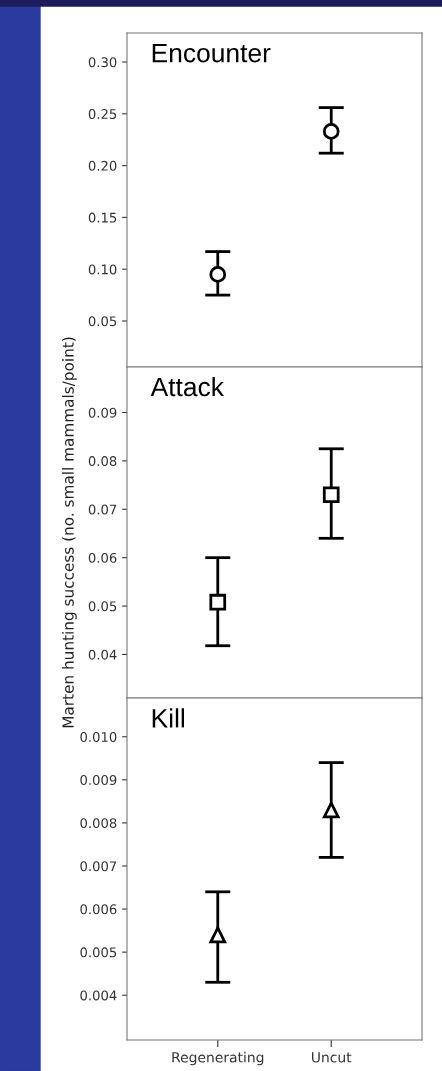 The width and height of the screenshot is (442, 1071). I want to click on x-tick-label: Regenerating, so click(218, 1058).